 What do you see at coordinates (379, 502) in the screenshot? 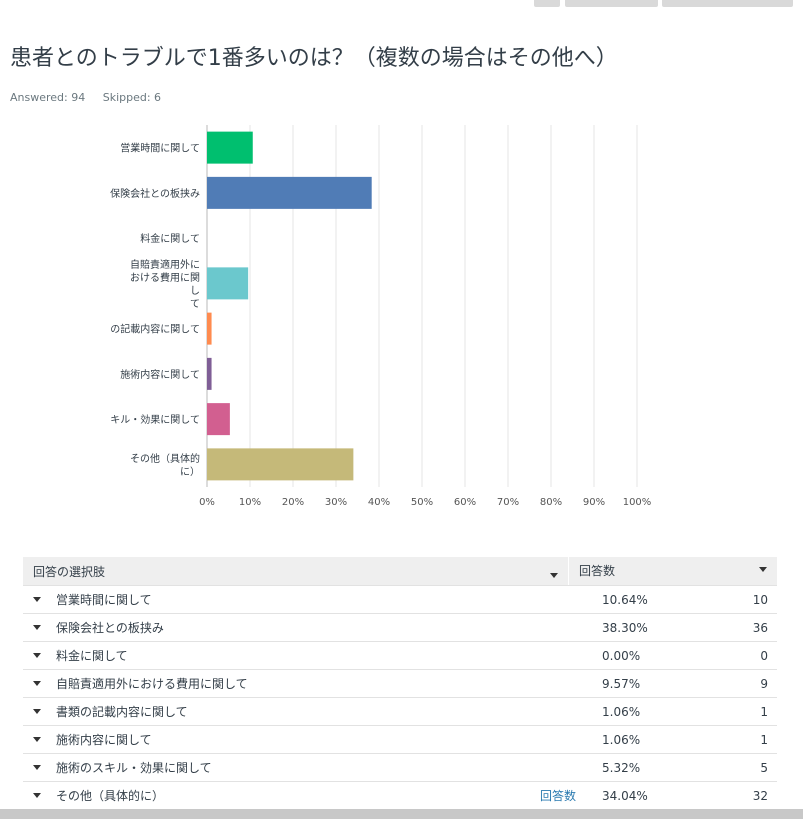
I see `x-tick-label: 40%` at bounding box center [379, 502].